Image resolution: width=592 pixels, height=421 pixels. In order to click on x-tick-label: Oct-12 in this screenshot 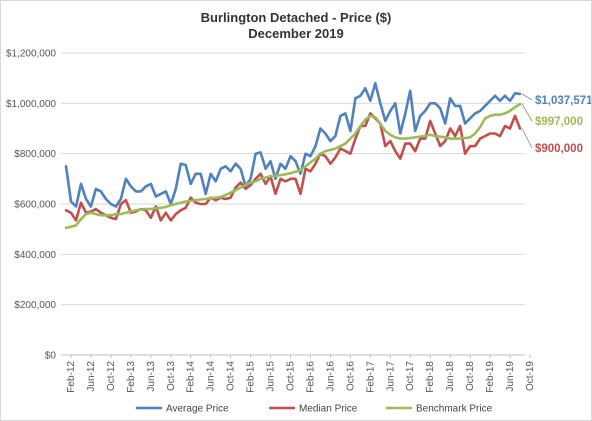, I will do `click(111, 376)`.